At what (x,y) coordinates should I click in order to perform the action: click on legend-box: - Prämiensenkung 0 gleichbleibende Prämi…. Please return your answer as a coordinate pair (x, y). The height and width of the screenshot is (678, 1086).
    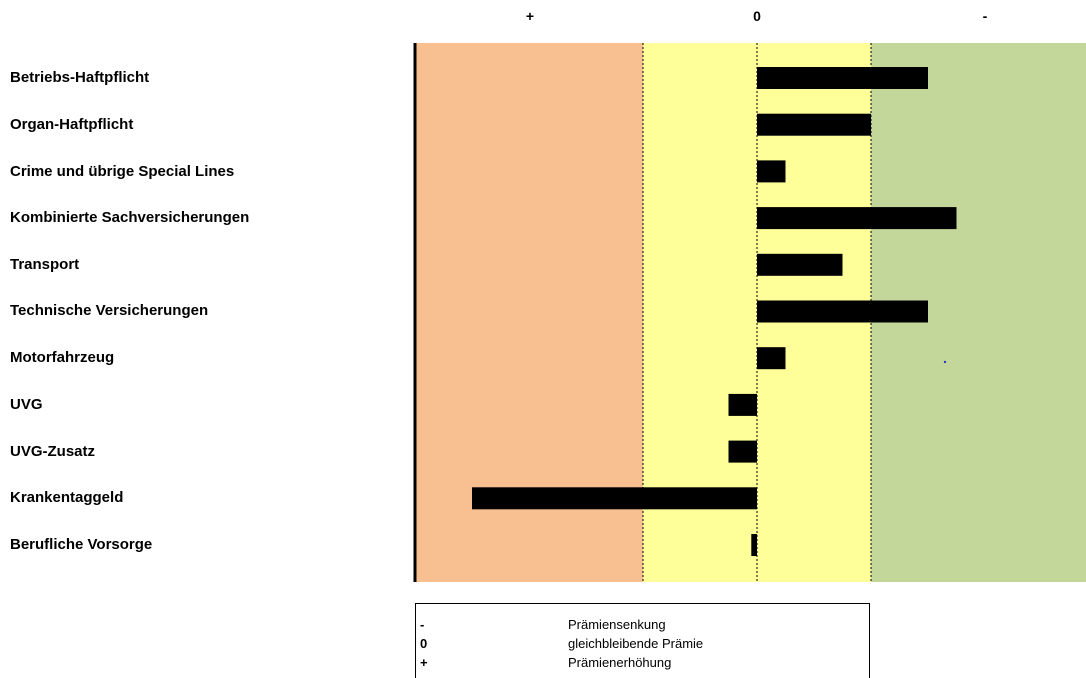
    Looking at the image, I should click on (642, 640).